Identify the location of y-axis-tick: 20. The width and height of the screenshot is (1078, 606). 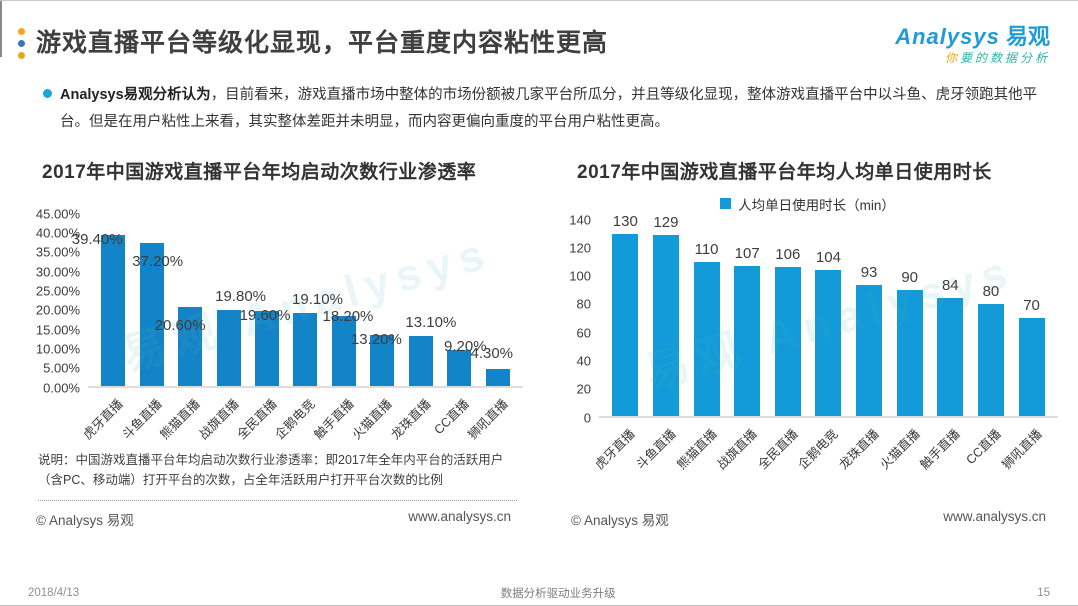
(583, 389).